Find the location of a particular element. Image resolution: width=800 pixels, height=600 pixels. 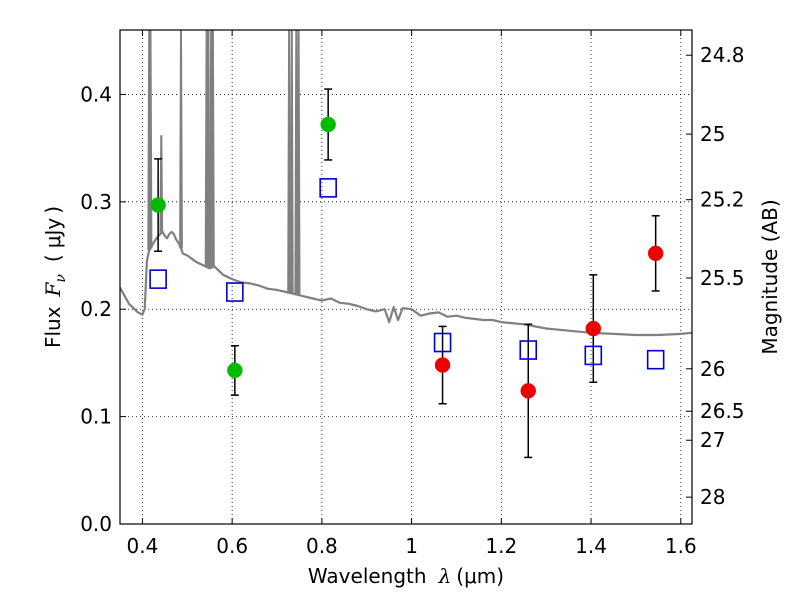

x-axis-label: Wavelength λ (μm) is located at coordinates (406, 576).